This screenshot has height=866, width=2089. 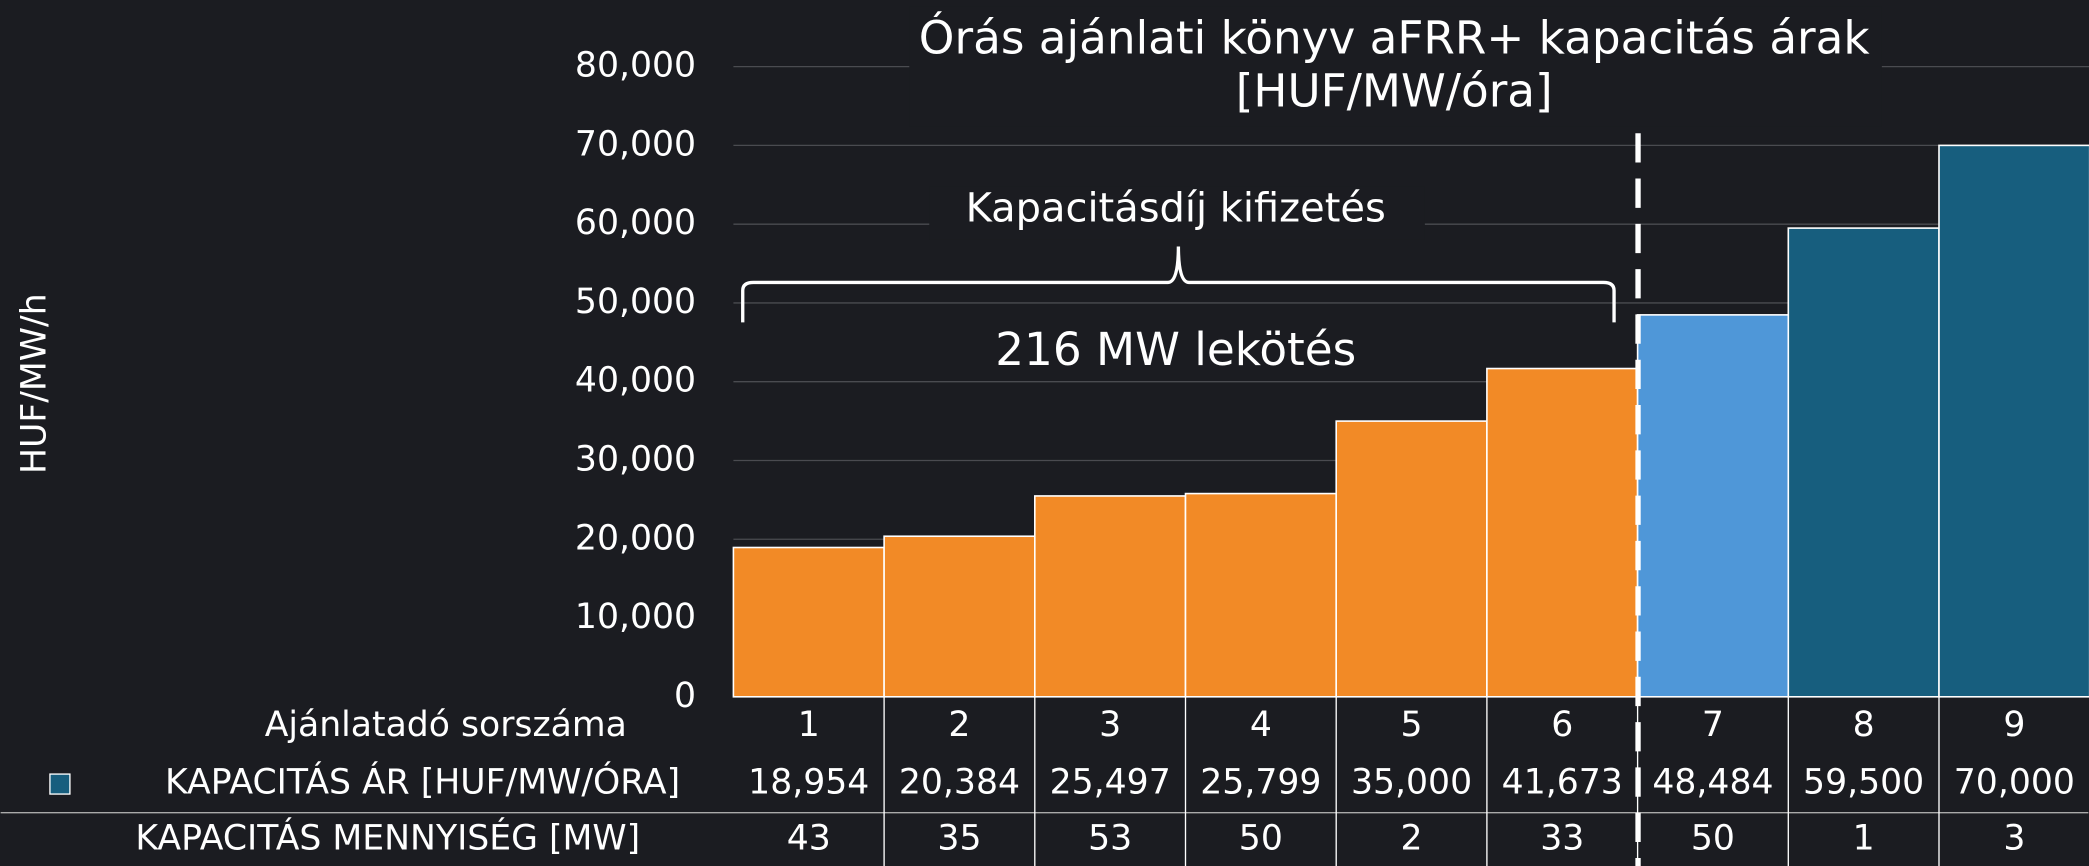 I want to click on y-tick-label: 40,000, so click(x=635, y=381).